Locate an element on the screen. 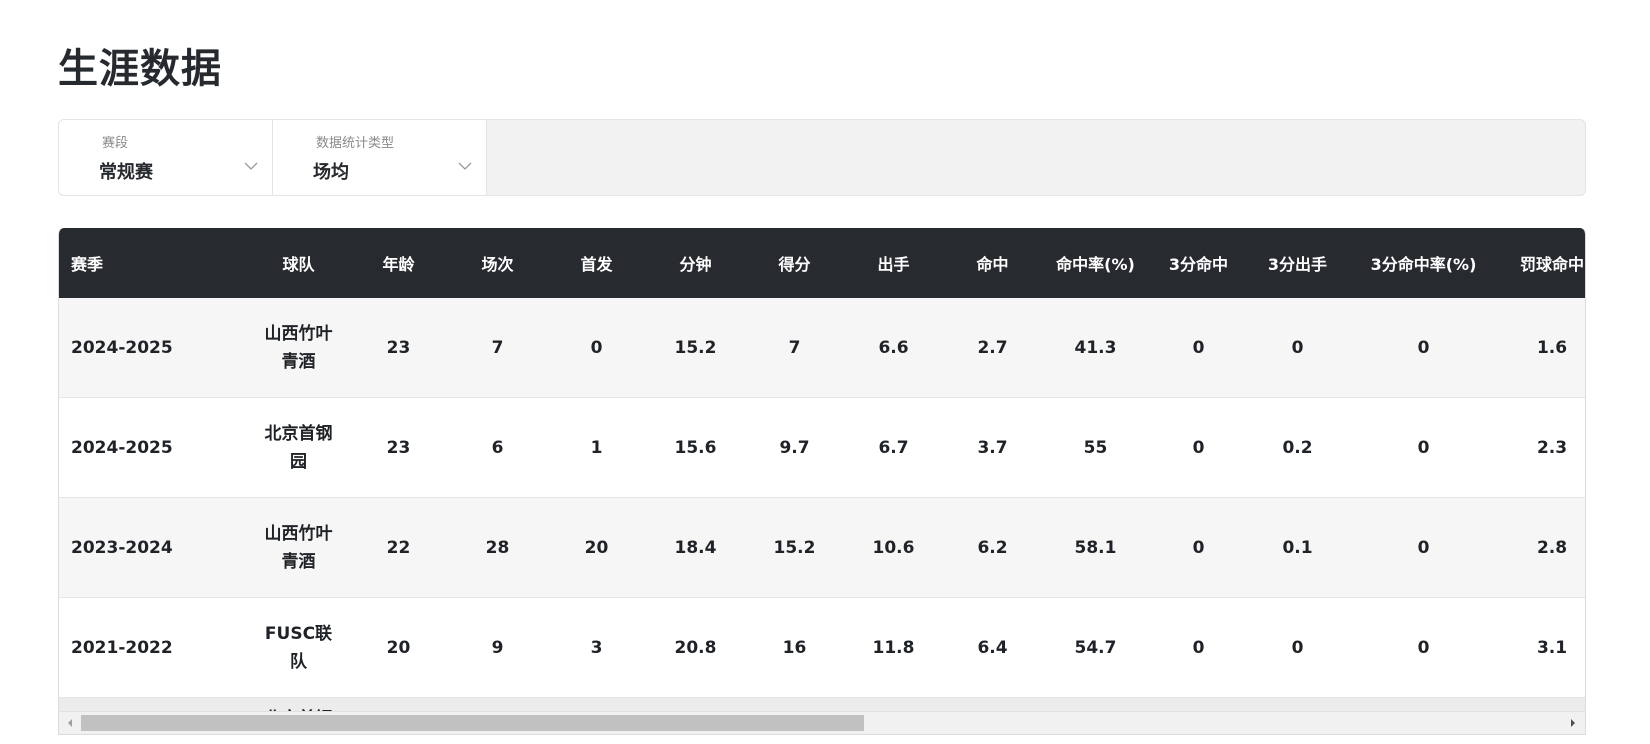 This screenshot has width=1650, height=744. filter-dropdown: 赛段 常规赛 is located at coordinates (166, 157).